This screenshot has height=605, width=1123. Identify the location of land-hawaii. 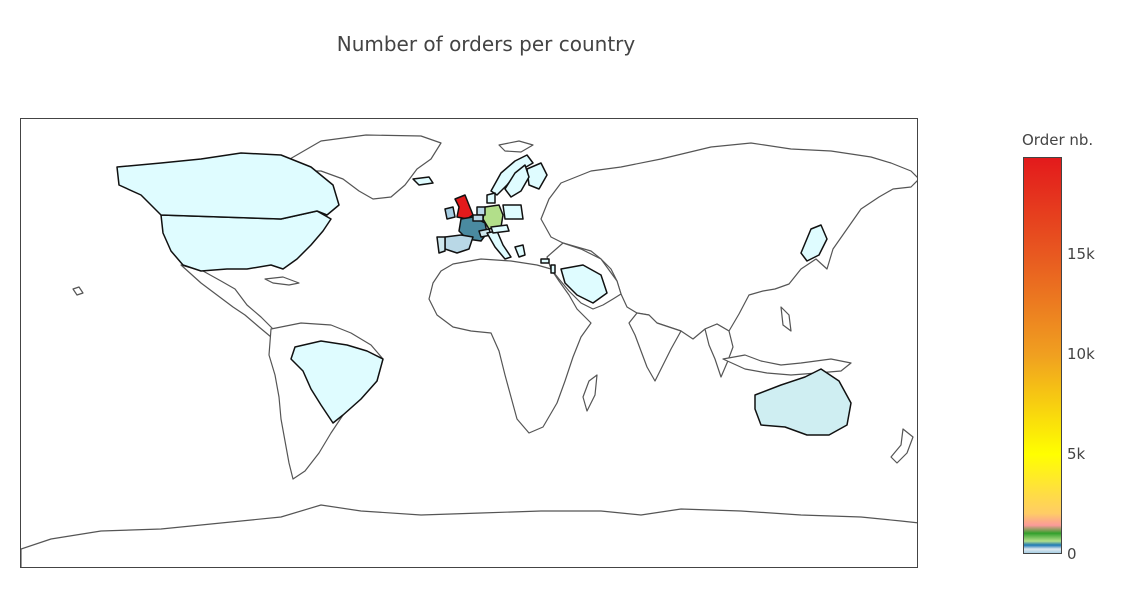
(78, 291).